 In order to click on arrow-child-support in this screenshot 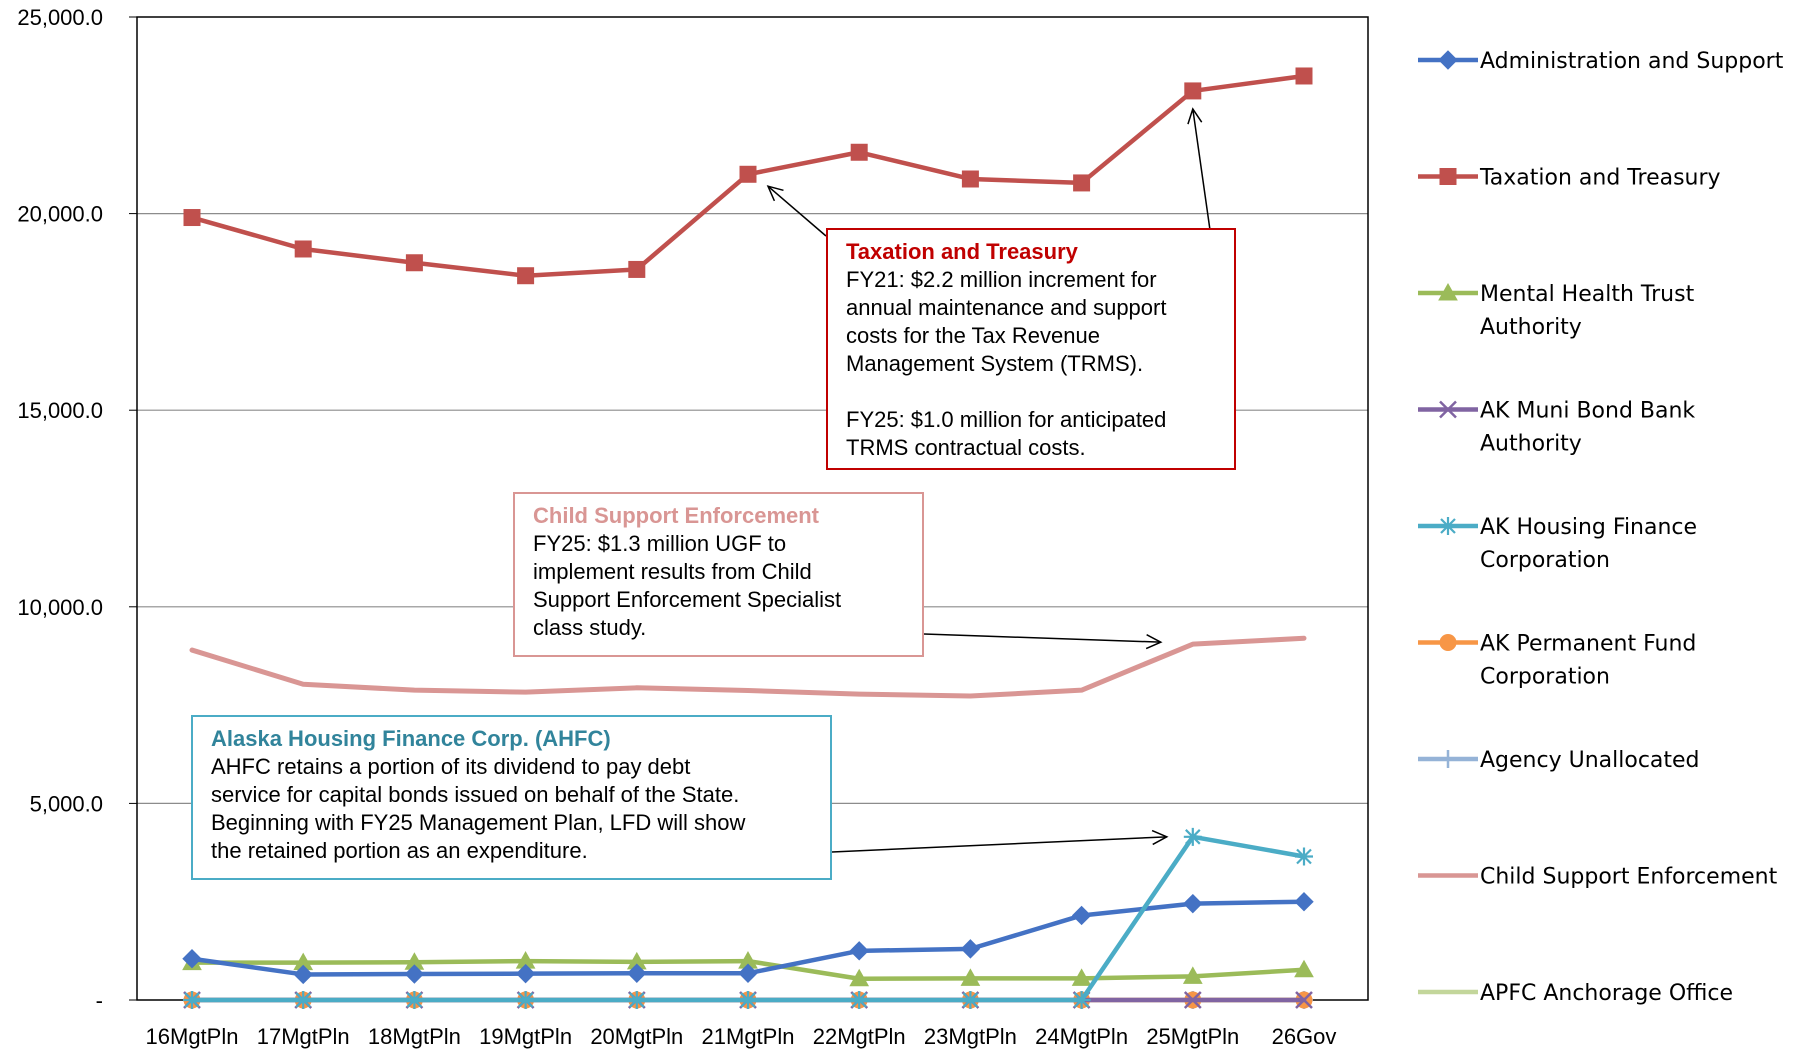, I will do `click(1043, 641)`.